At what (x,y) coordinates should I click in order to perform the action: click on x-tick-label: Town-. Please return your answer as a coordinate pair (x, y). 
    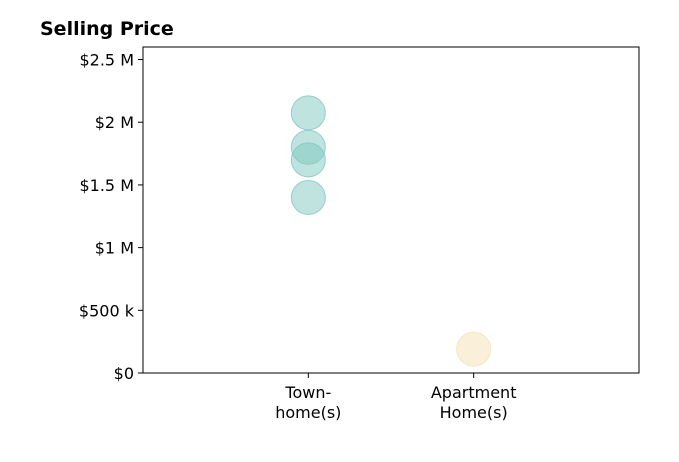
    Looking at the image, I should click on (307, 392).